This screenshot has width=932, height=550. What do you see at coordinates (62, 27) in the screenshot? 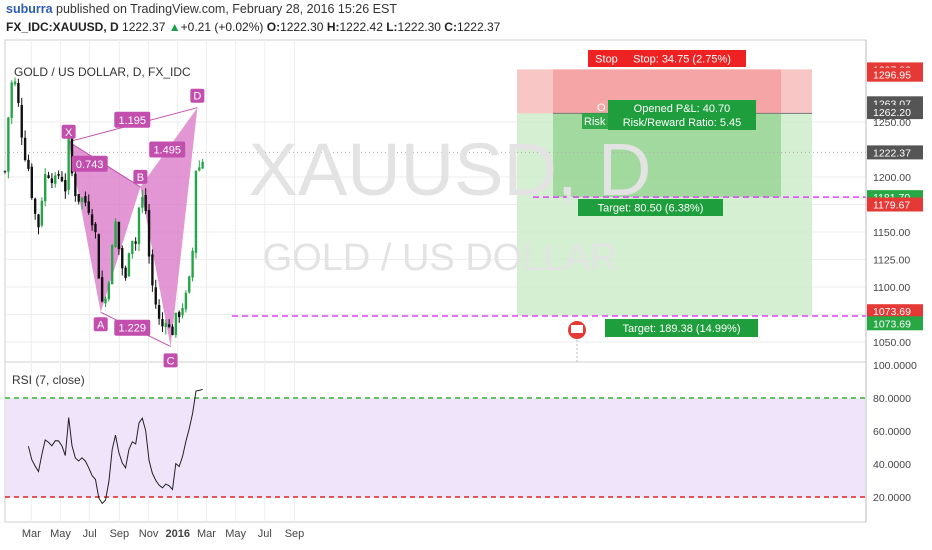
I see `symbol-label: FX_IDC:XAUUSD, D` at bounding box center [62, 27].